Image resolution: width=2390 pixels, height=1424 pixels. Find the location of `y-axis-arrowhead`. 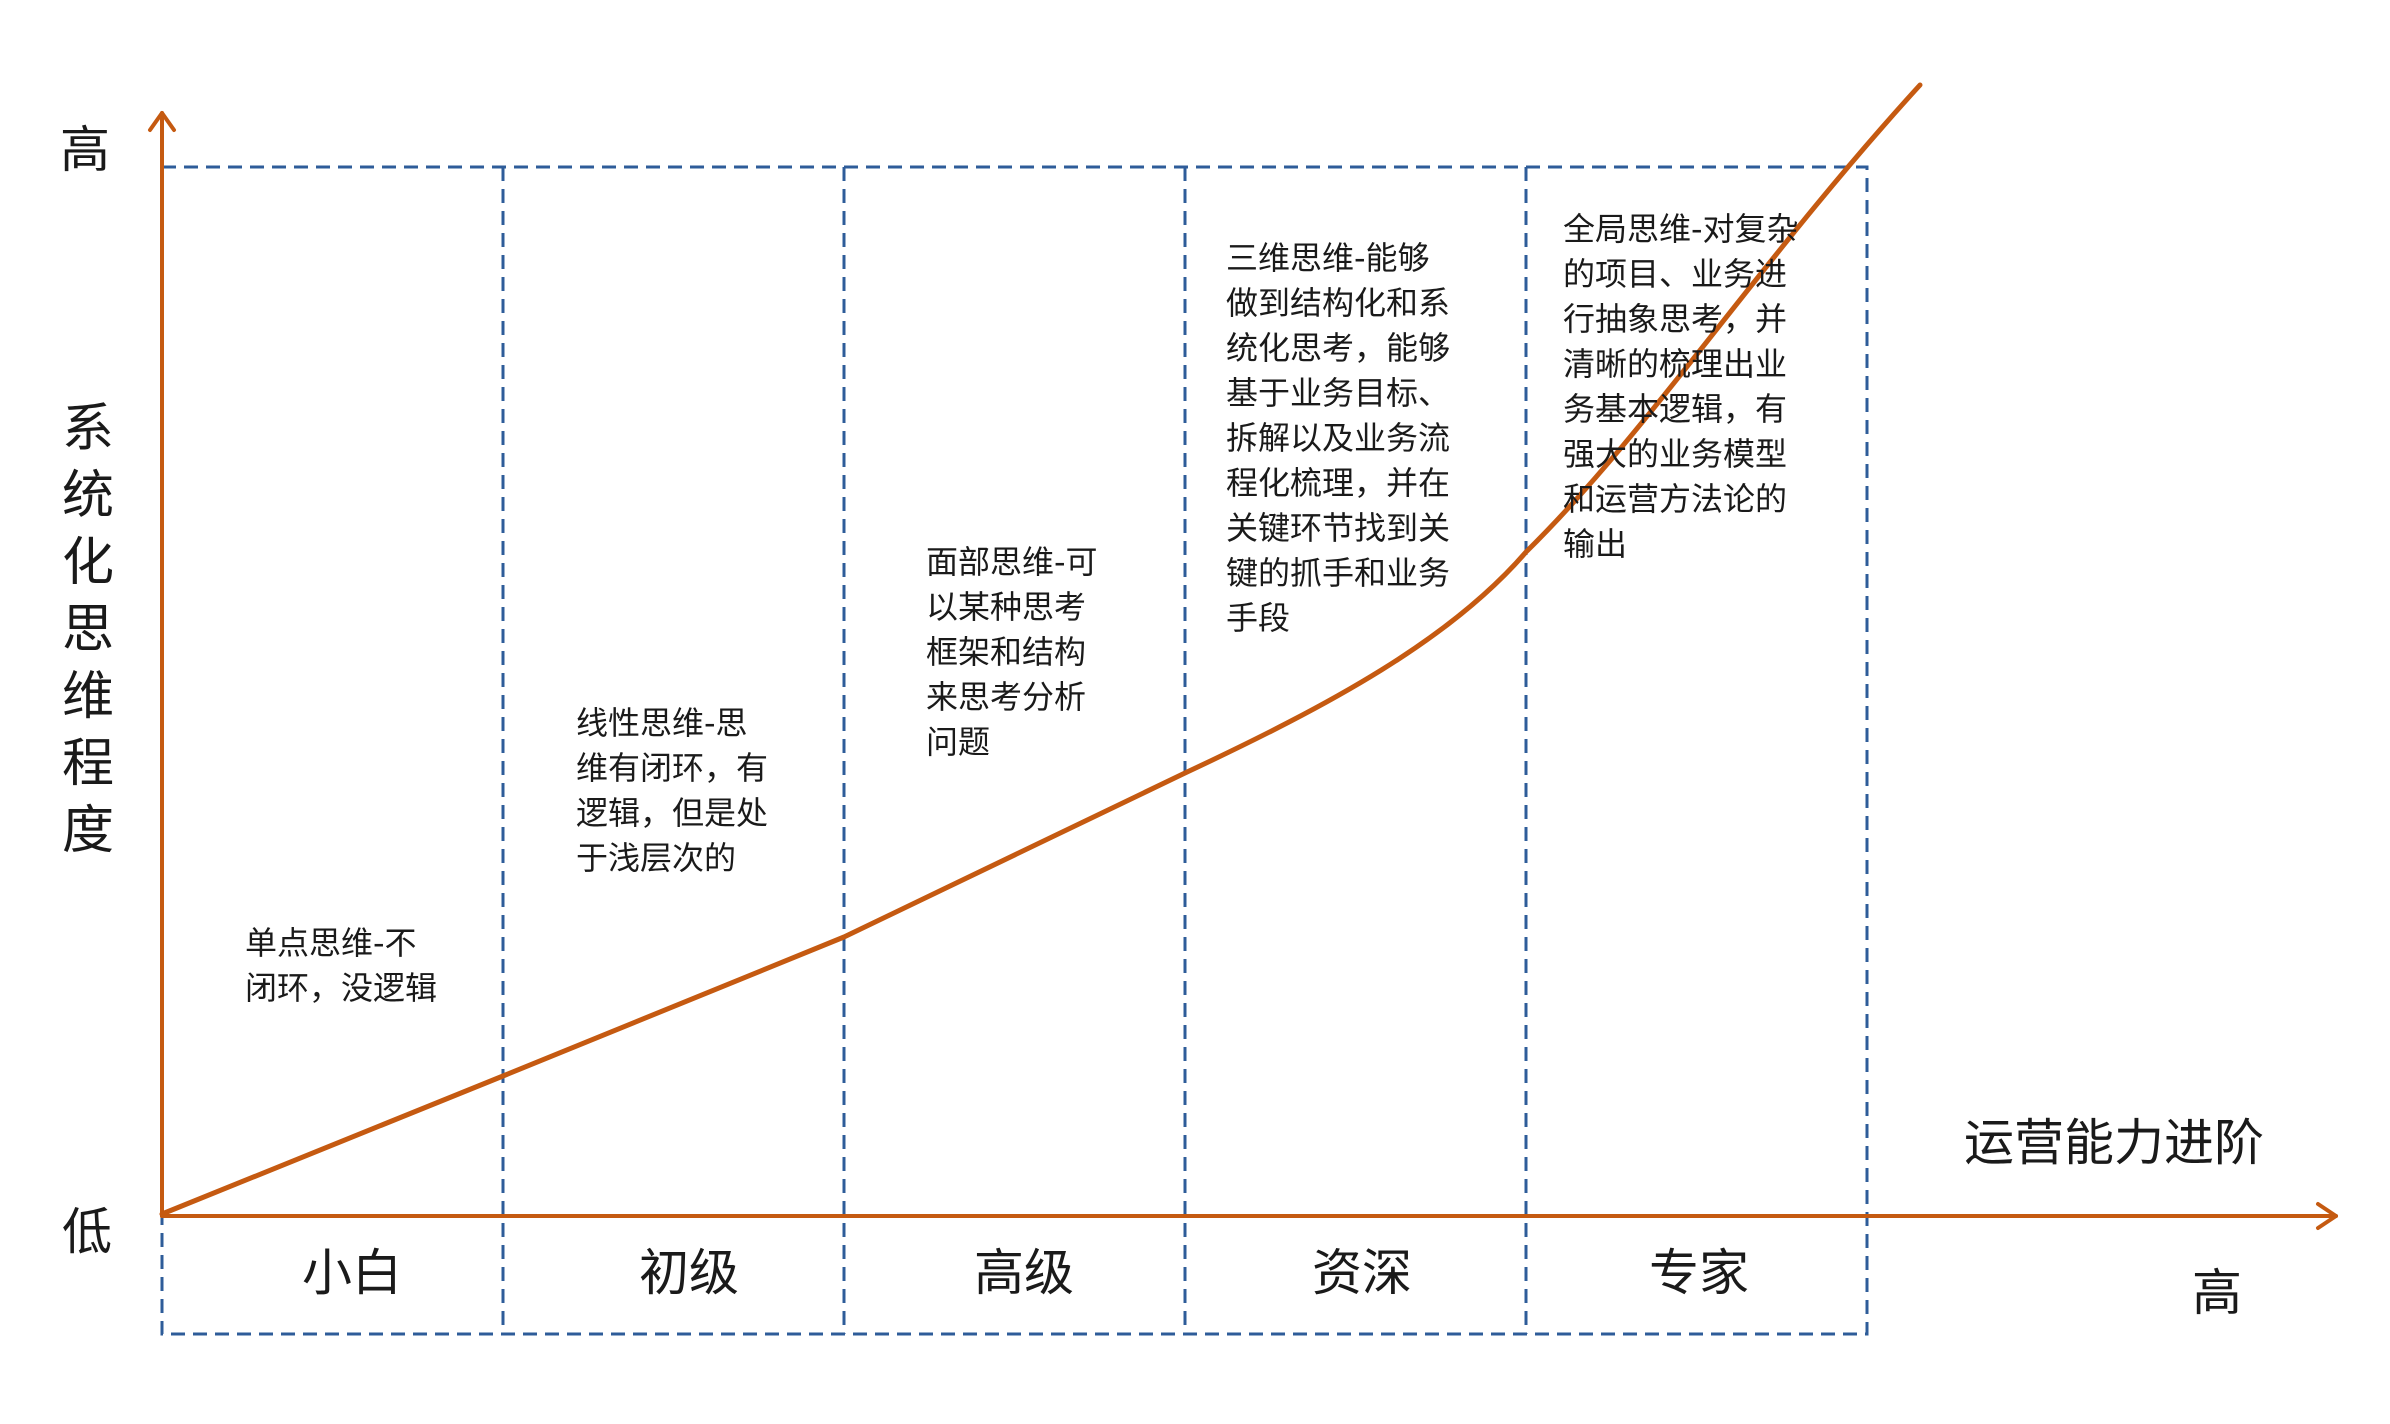

y-axis-arrowhead is located at coordinates (162, 121).